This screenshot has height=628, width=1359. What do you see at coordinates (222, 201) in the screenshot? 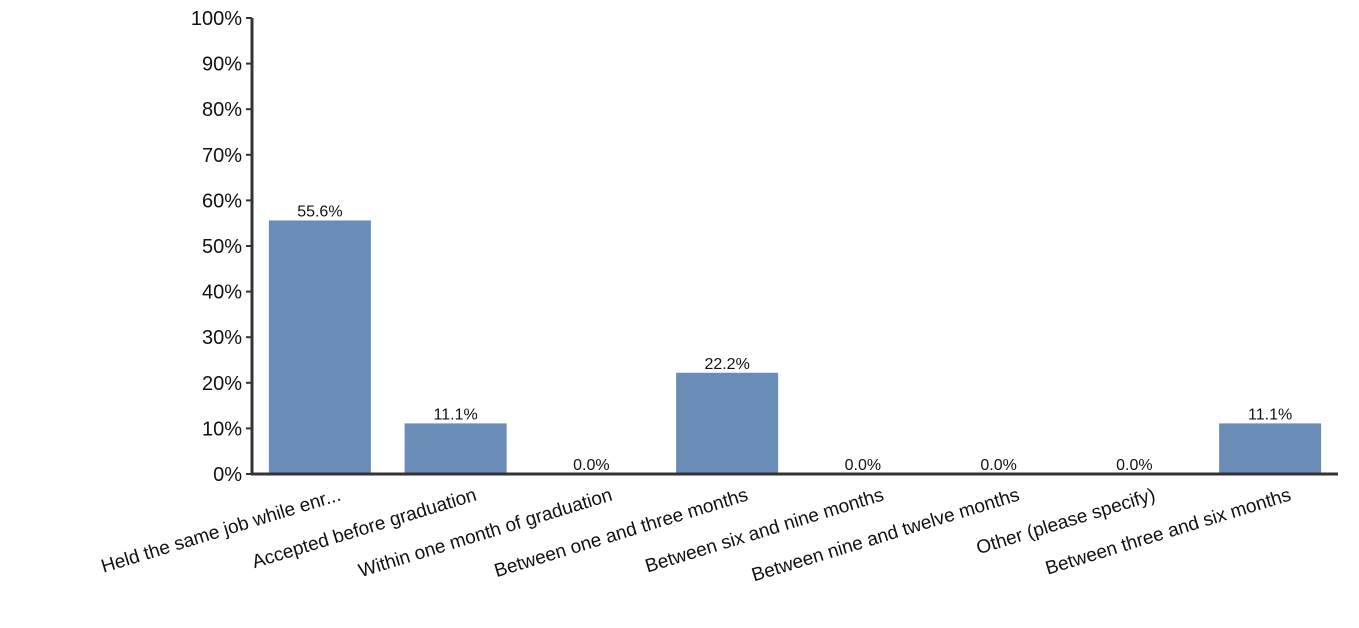
I see `y-tick-label: 60%` at bounding box center [222, 201].